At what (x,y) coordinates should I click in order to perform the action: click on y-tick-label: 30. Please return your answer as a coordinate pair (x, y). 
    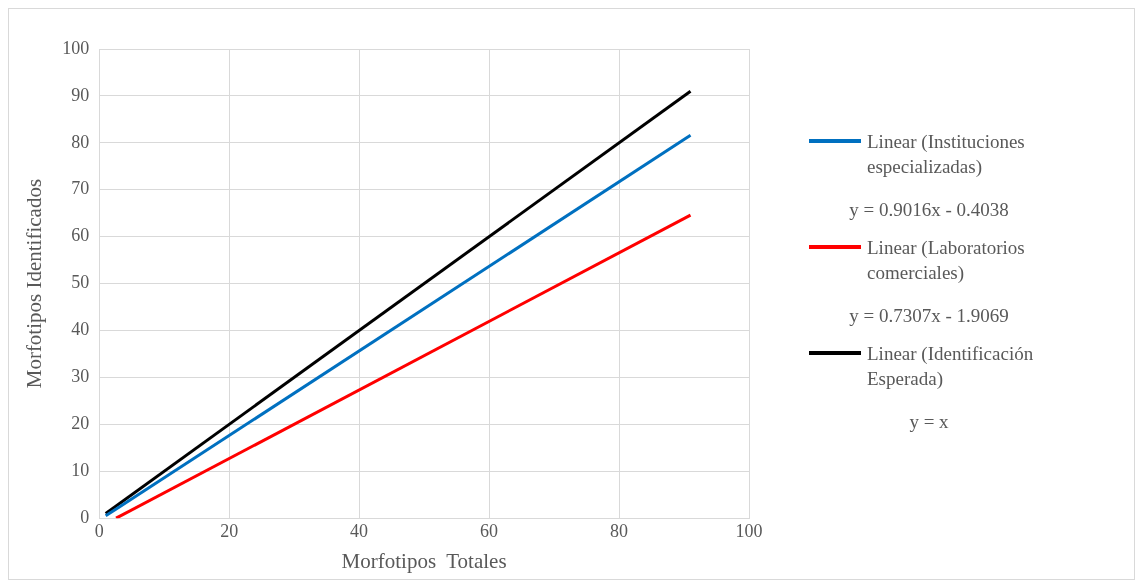
    Looking at the image, I should click on (80, 376).